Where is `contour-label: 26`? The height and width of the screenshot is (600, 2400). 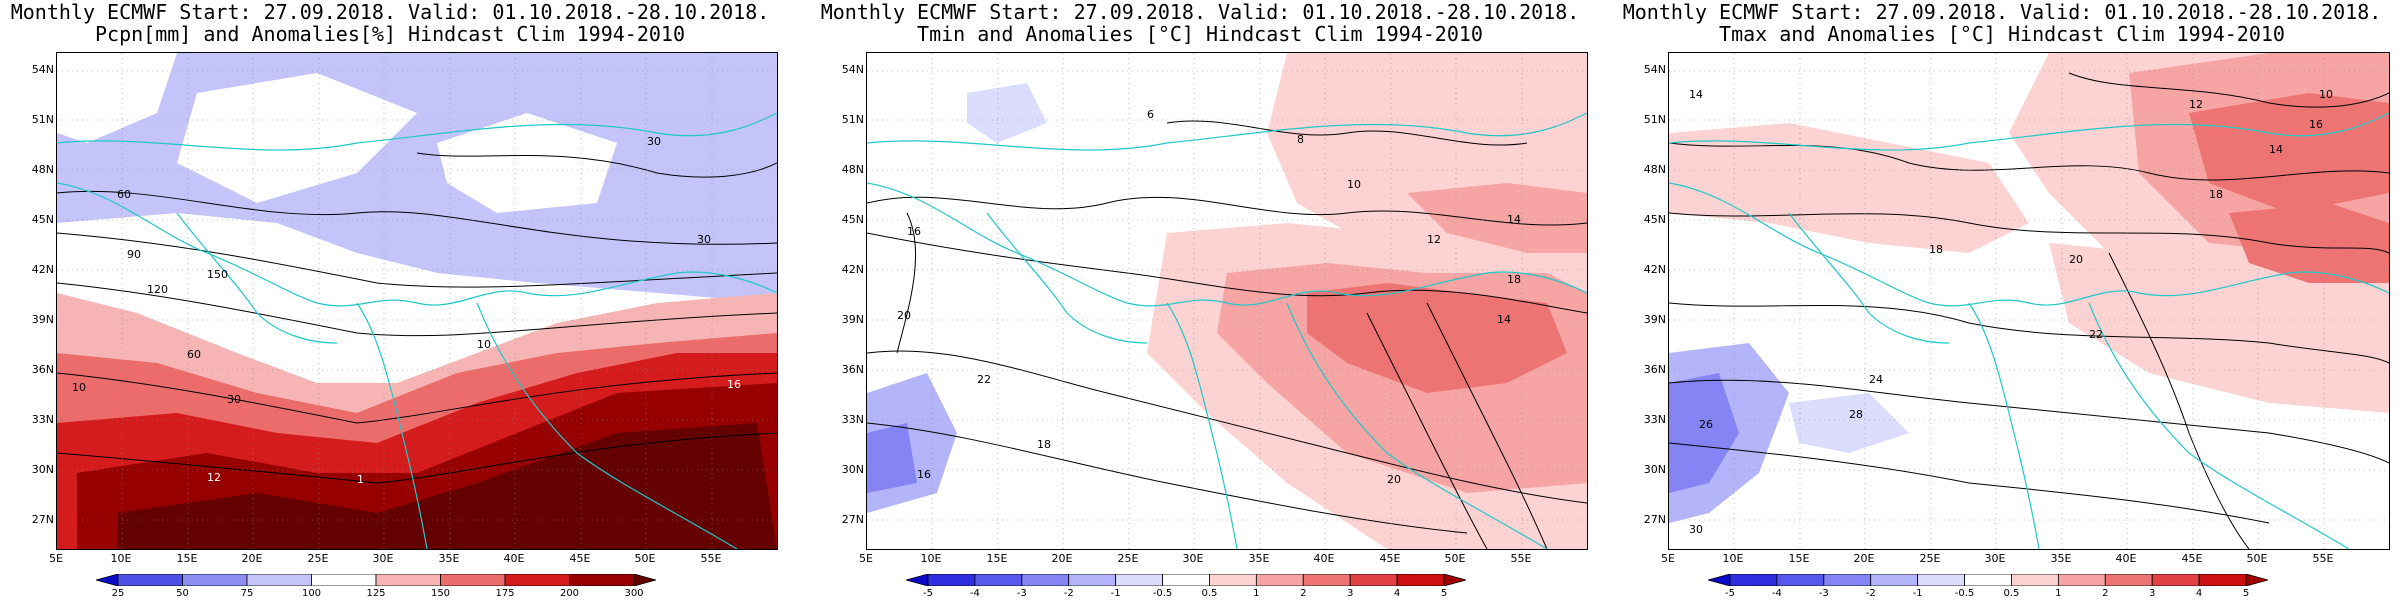 contour-label: 26 is located at coordinates (1706, 424).